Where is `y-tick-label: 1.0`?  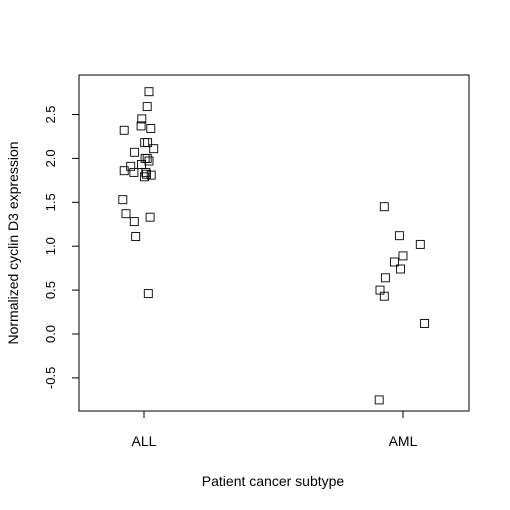
y-tick-label: 1.0 is located at coordinates (50, 246).